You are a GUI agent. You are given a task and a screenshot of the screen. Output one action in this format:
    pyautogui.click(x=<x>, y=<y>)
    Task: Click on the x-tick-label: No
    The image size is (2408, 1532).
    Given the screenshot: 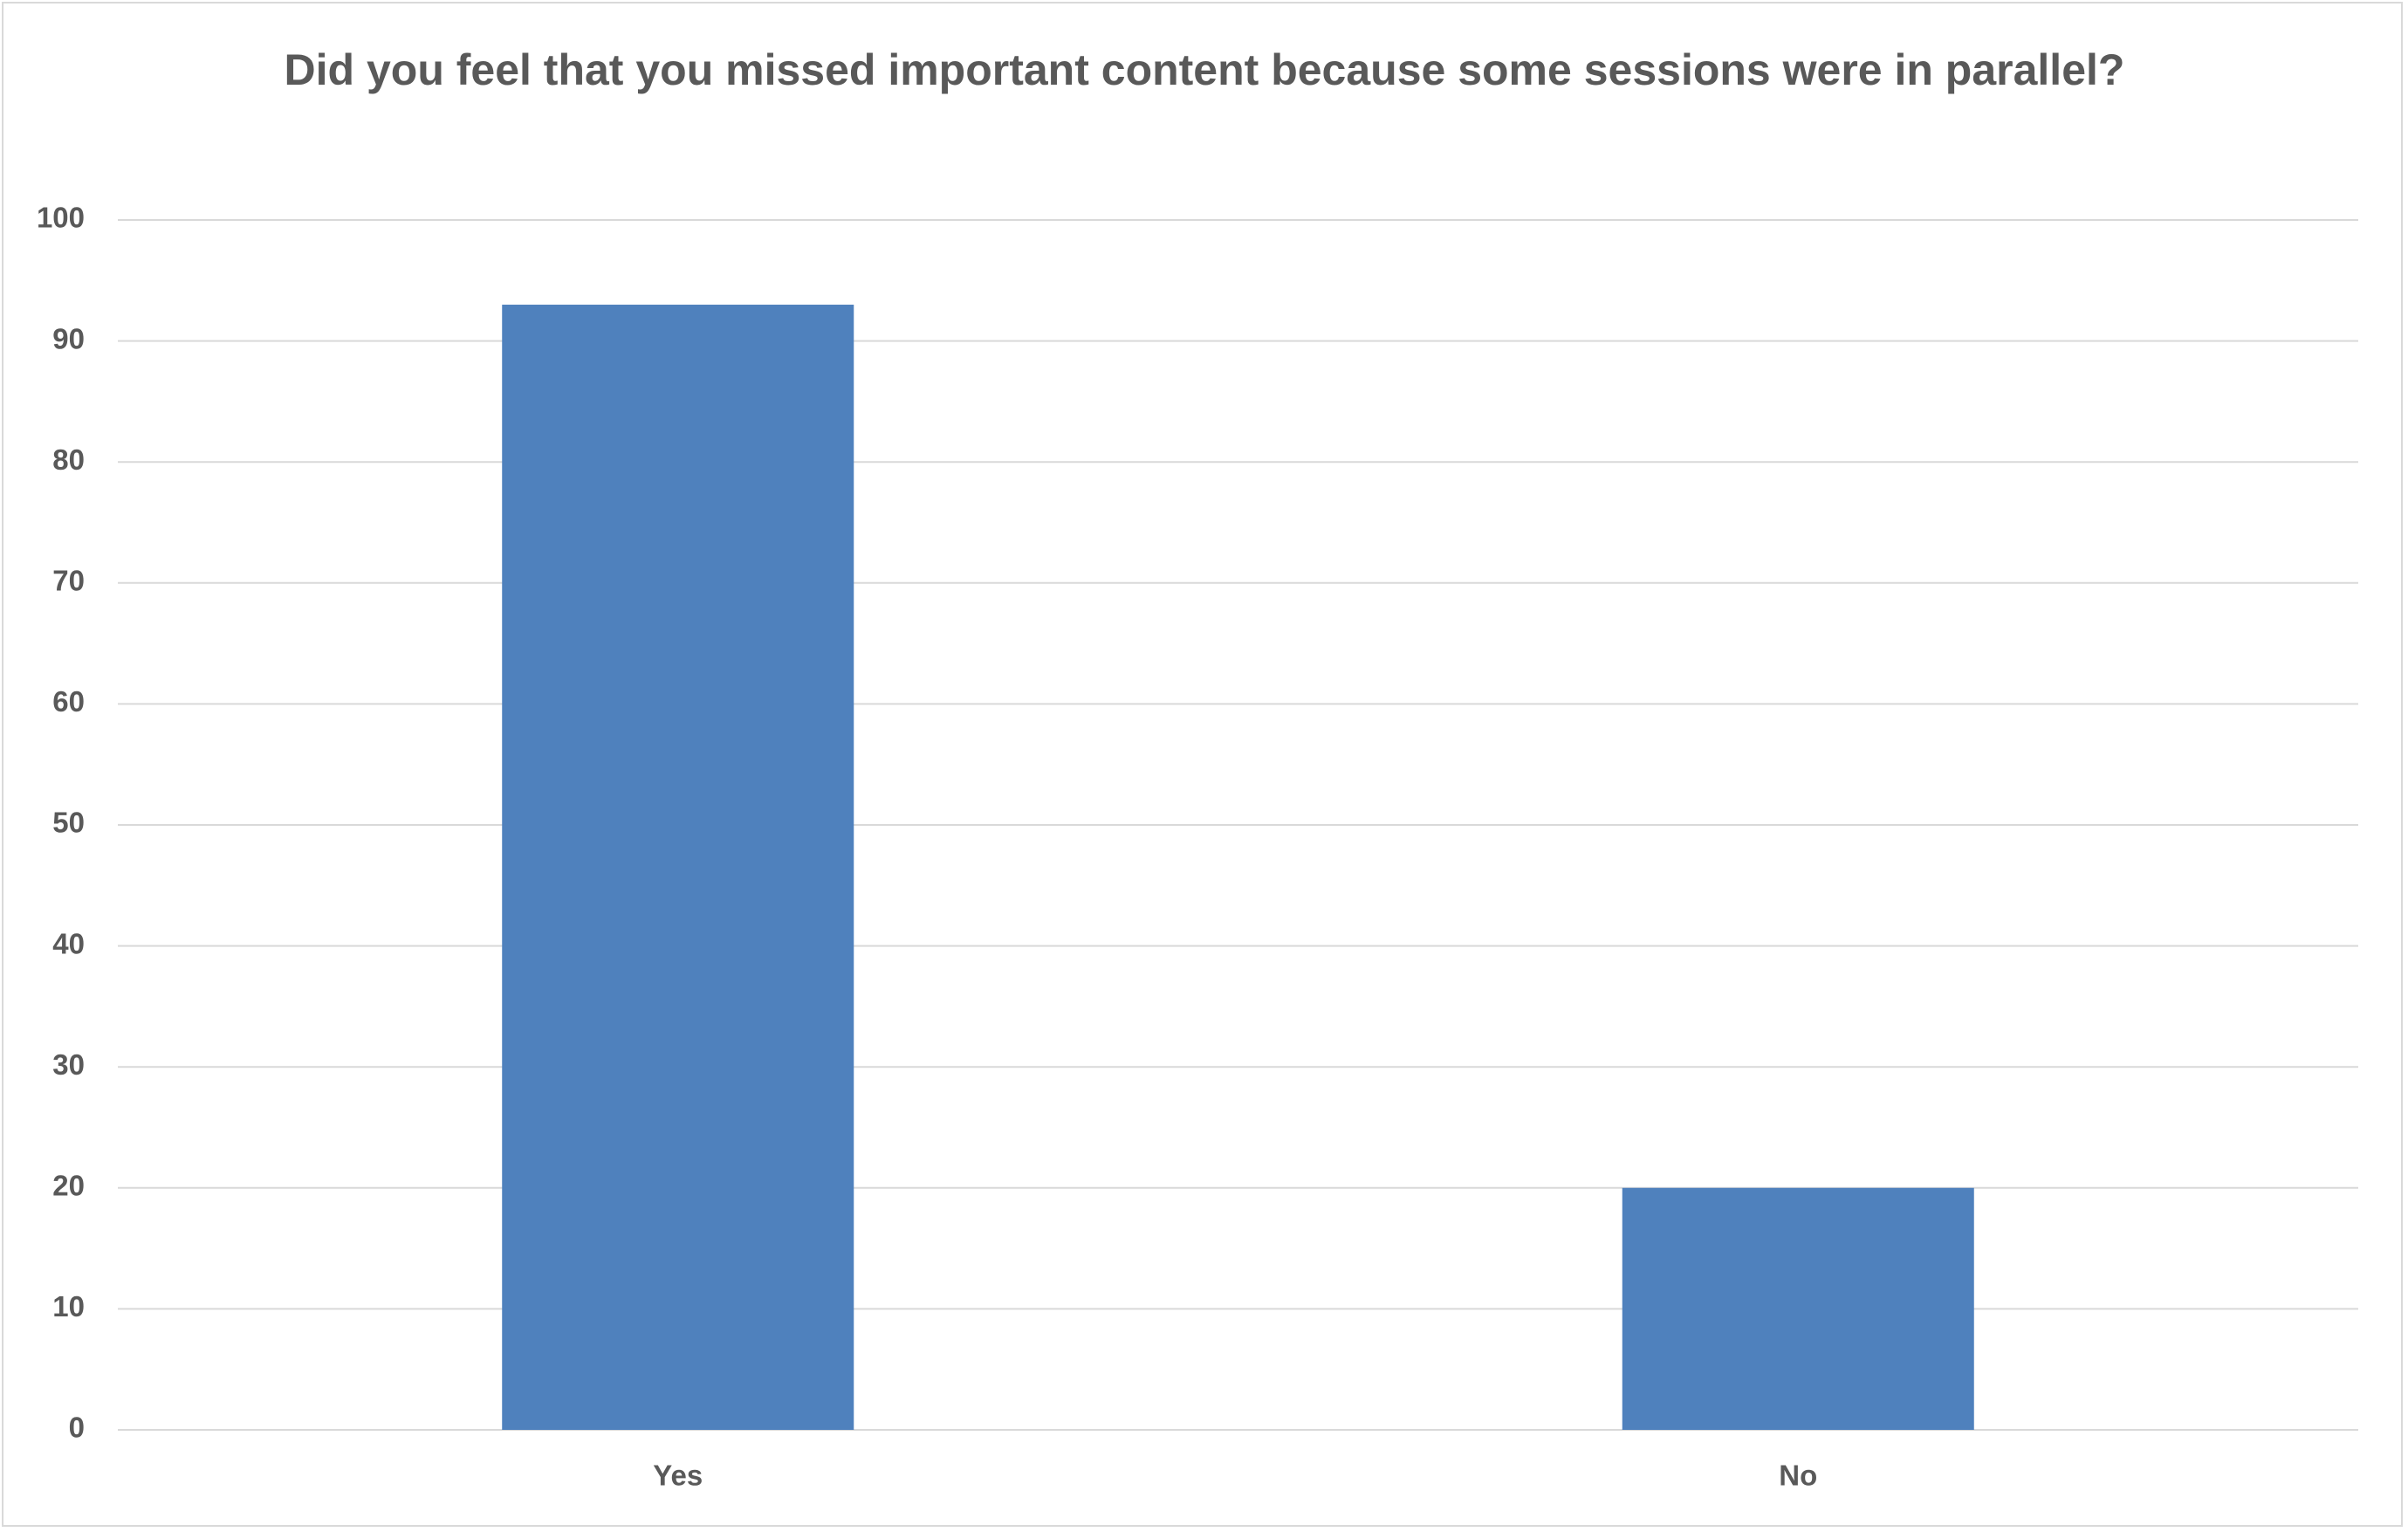 What is the action you would take?
    pyautogui.click(x=1798, y=1476)
    